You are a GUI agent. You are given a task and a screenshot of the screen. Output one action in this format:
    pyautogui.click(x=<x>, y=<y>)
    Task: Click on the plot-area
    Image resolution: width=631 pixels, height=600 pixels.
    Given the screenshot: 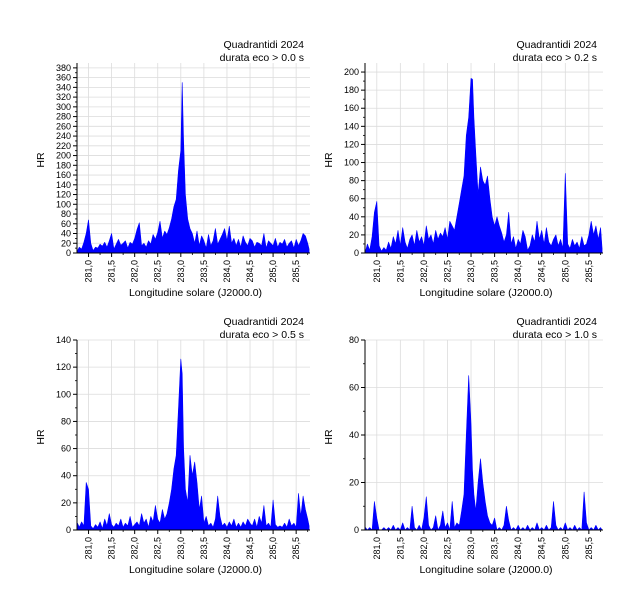 What is the action you would take?
    pyautogui.click(x=193, y=158)
    